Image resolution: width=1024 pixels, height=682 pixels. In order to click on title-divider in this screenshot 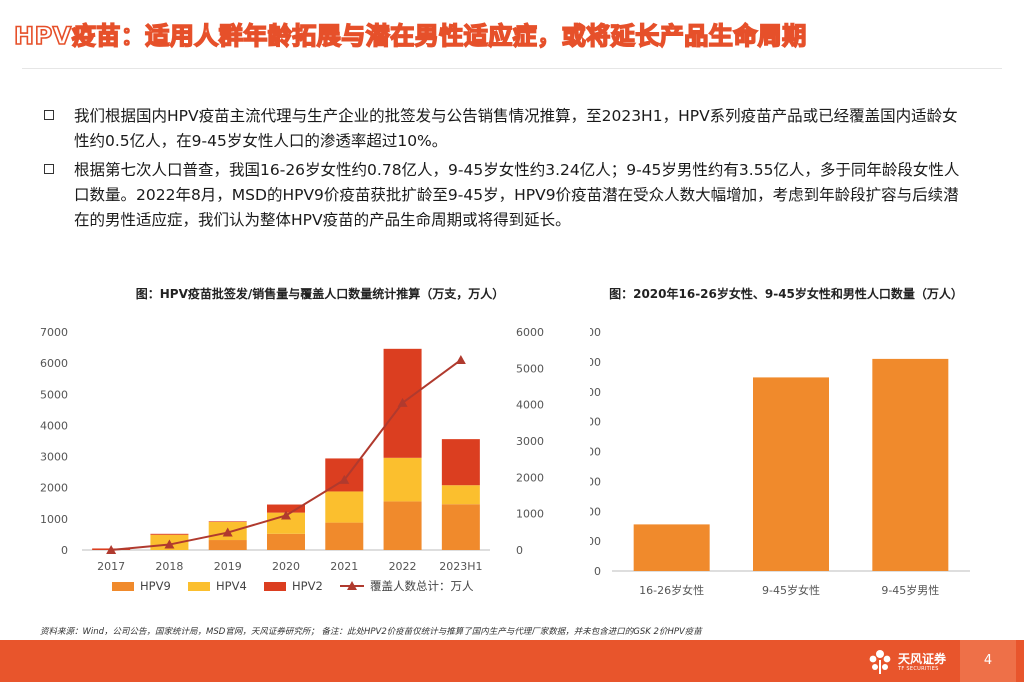, I will do `click(512, 68)`.